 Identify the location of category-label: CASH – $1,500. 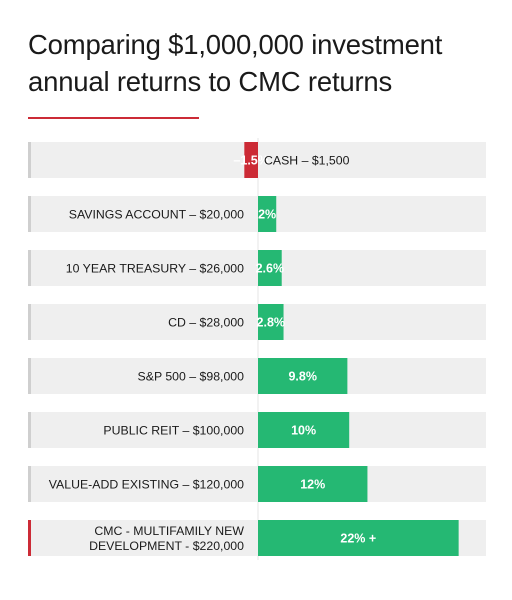
(307, 161).